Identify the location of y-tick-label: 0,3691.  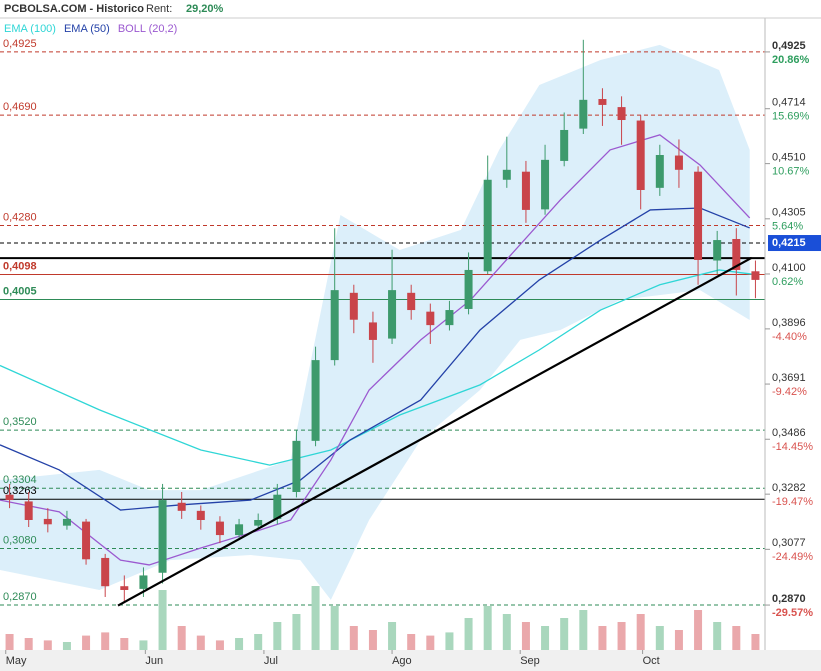
(789, 378).